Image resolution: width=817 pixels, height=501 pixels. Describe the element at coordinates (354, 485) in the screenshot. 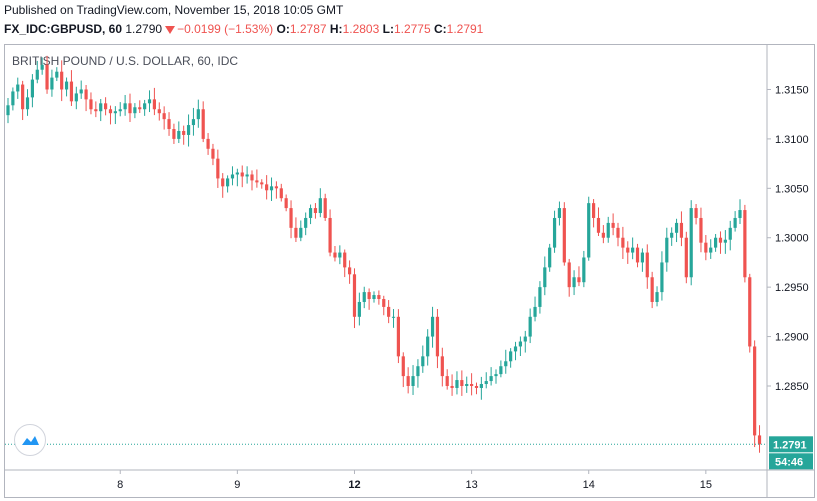

I see `x-tick-label: 12` at that location.